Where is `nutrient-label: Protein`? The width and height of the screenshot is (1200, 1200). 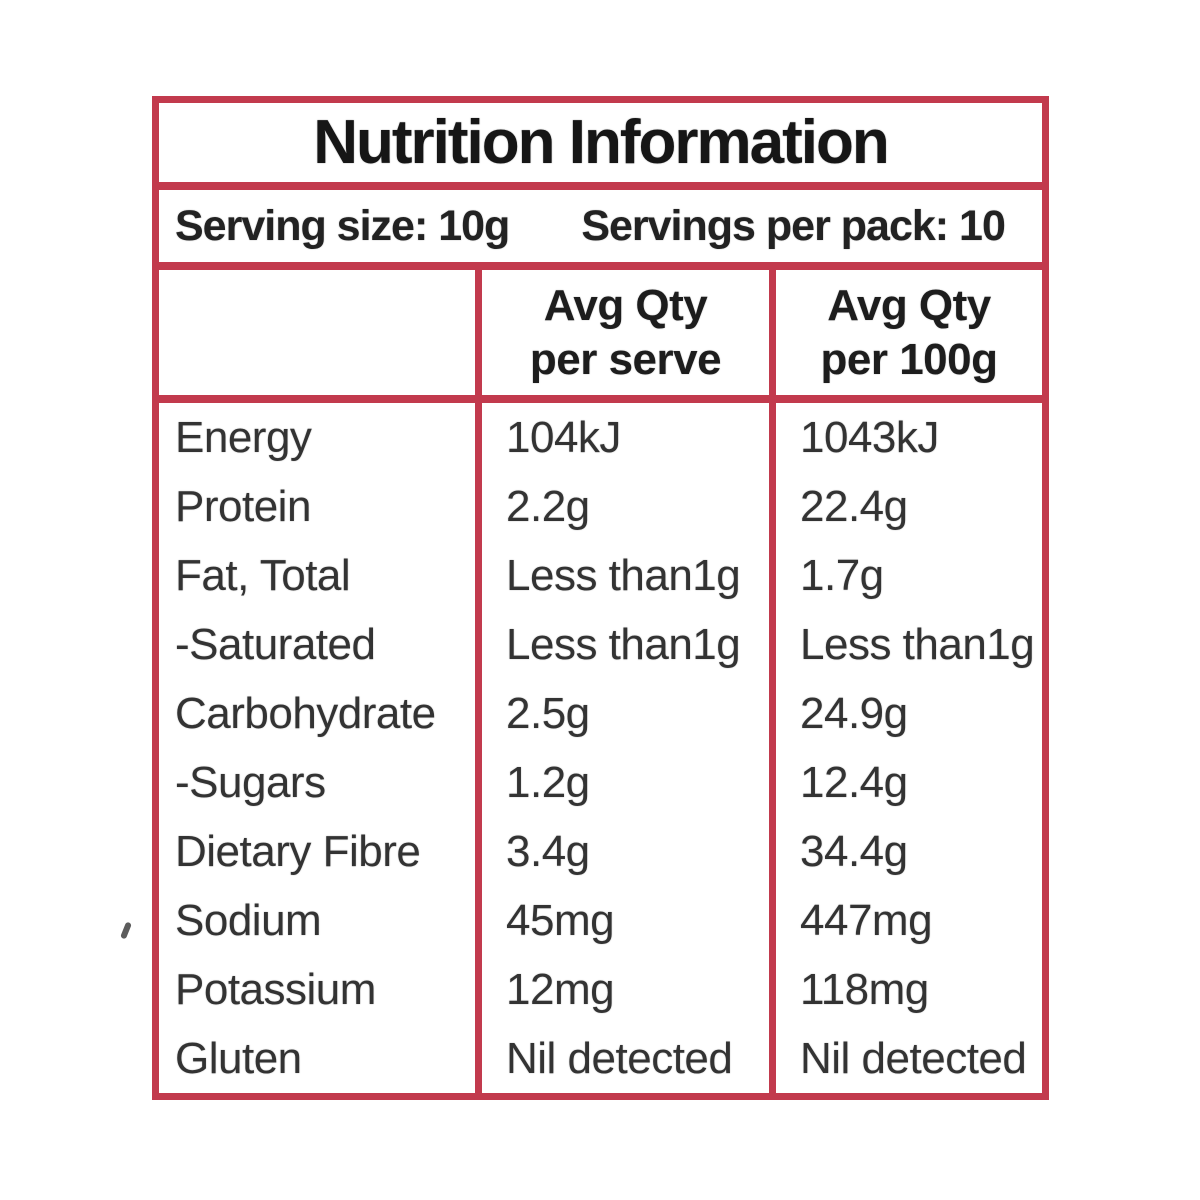 nutrient-label: Protein is located at coordinates (243, 506).